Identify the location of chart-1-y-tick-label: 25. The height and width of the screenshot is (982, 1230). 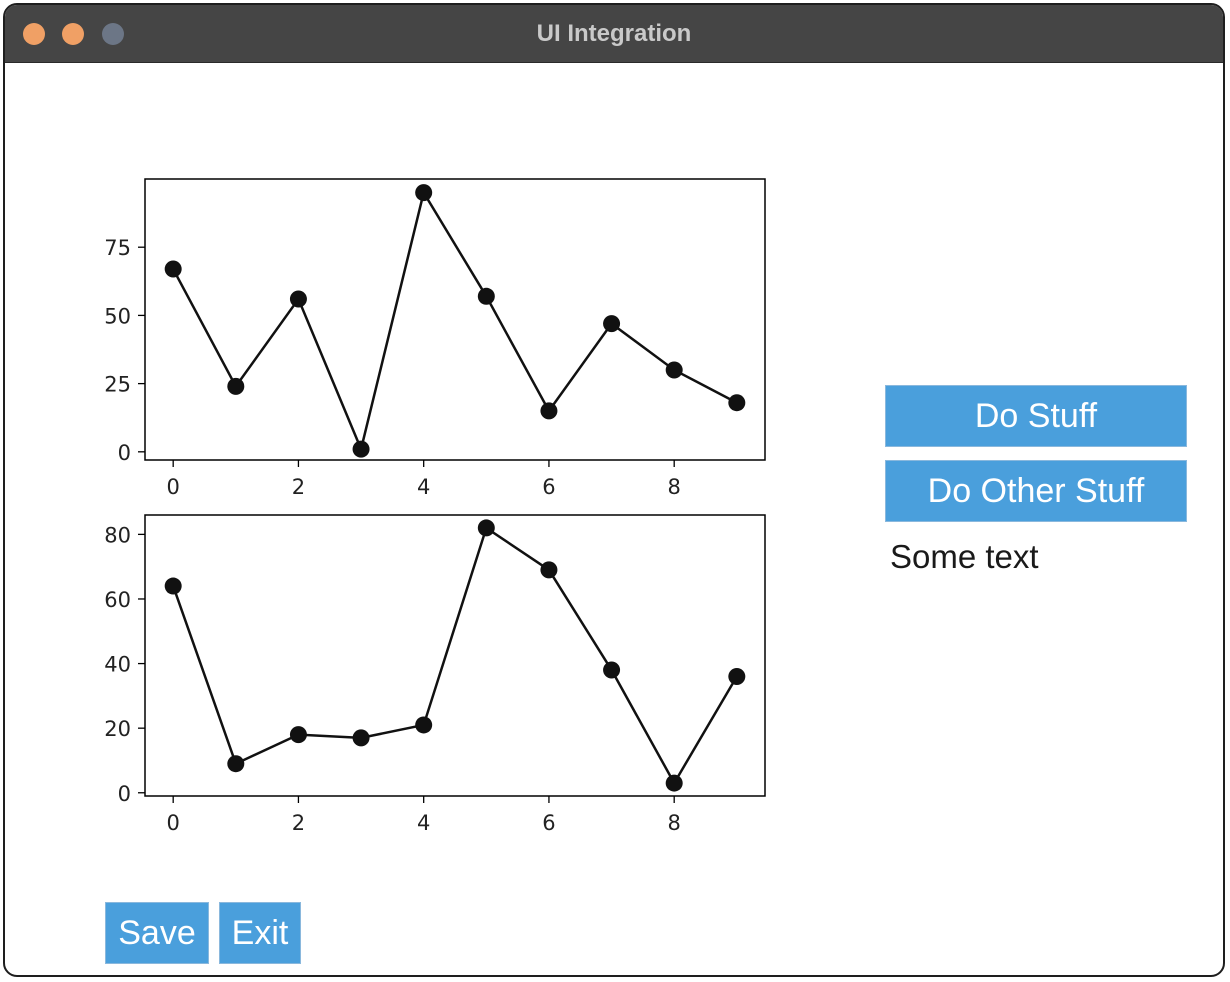
(117, 385).